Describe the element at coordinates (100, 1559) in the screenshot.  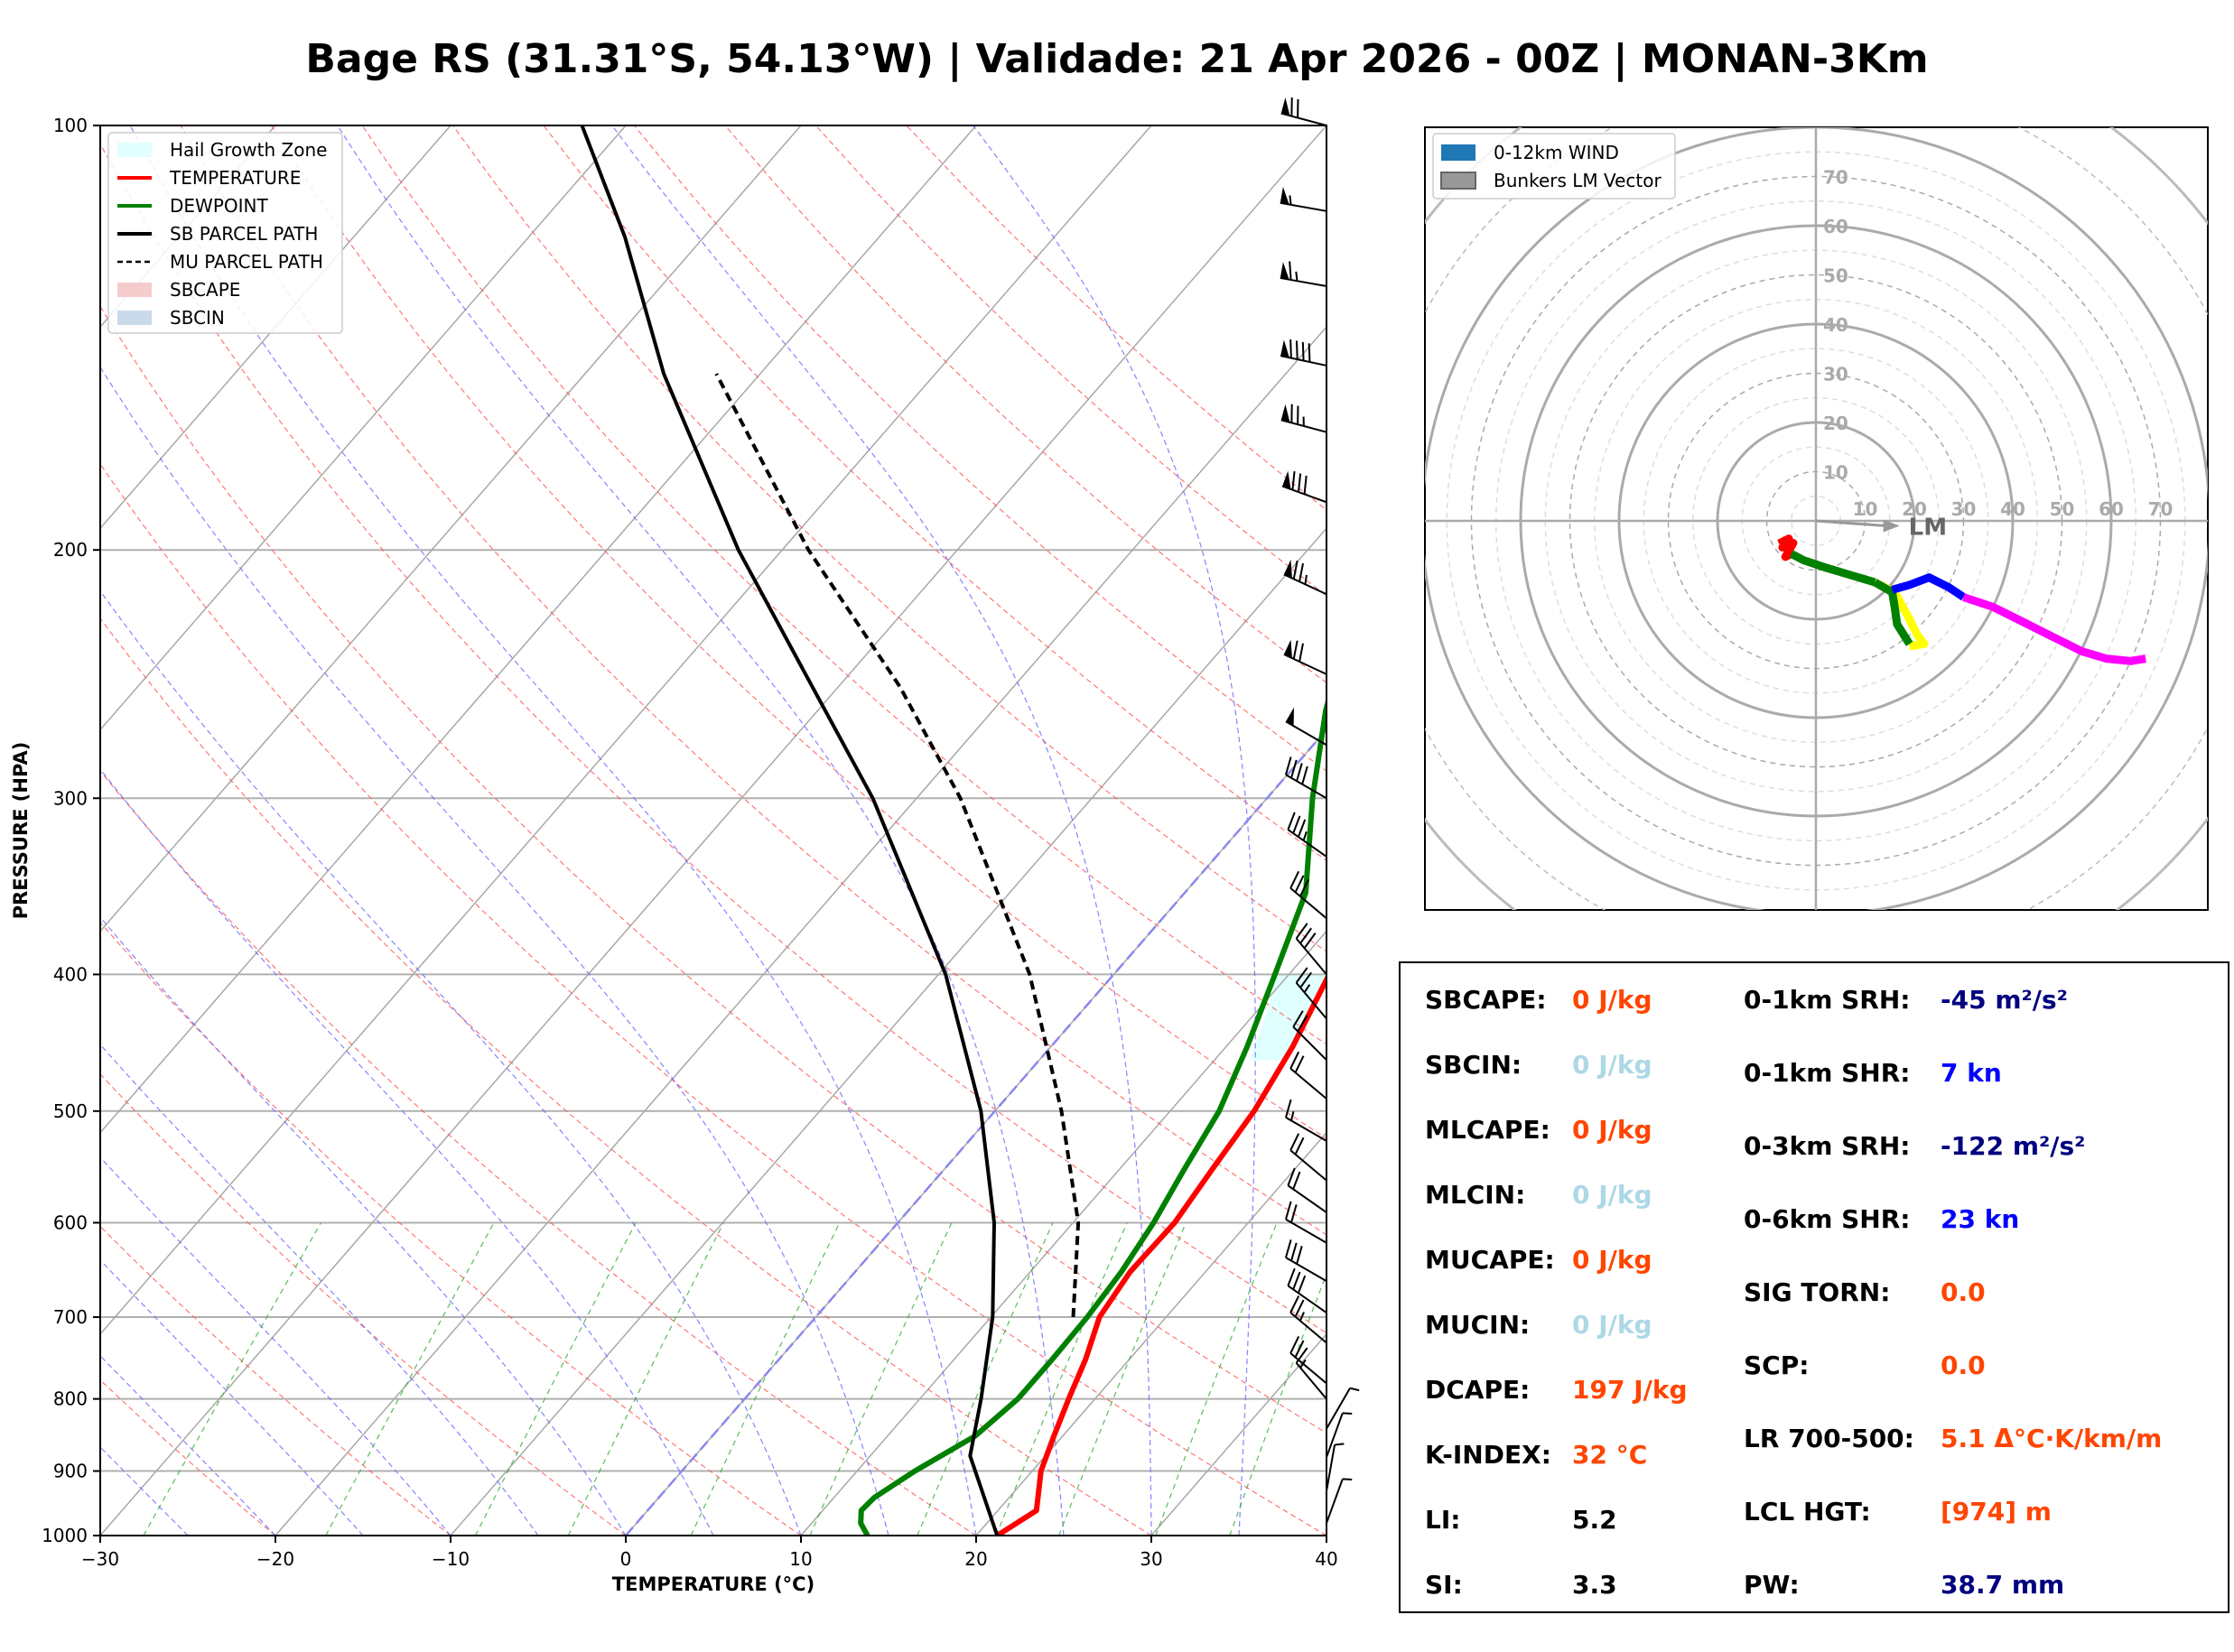
I see `x-tick-label: −30` at that location.